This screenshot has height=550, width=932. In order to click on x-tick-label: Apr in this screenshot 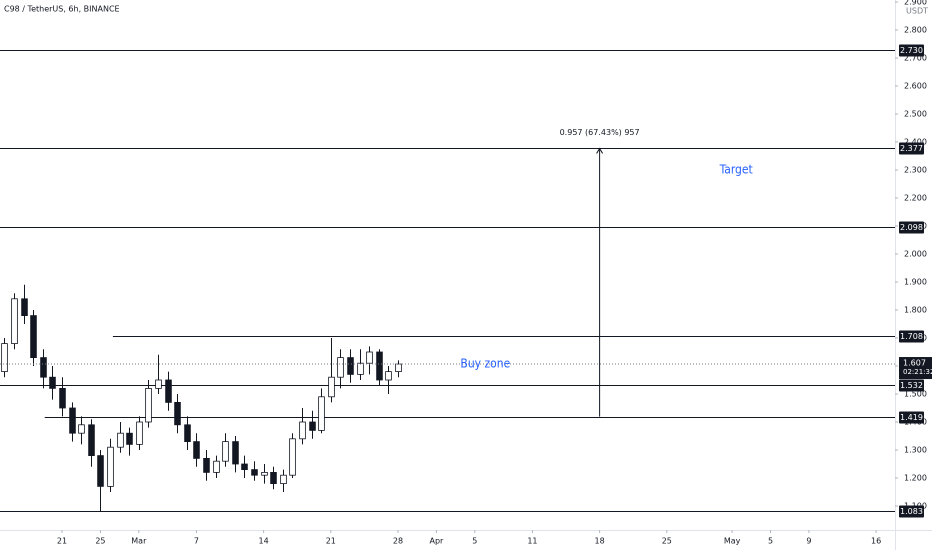, I will do `click(436, 541)`.